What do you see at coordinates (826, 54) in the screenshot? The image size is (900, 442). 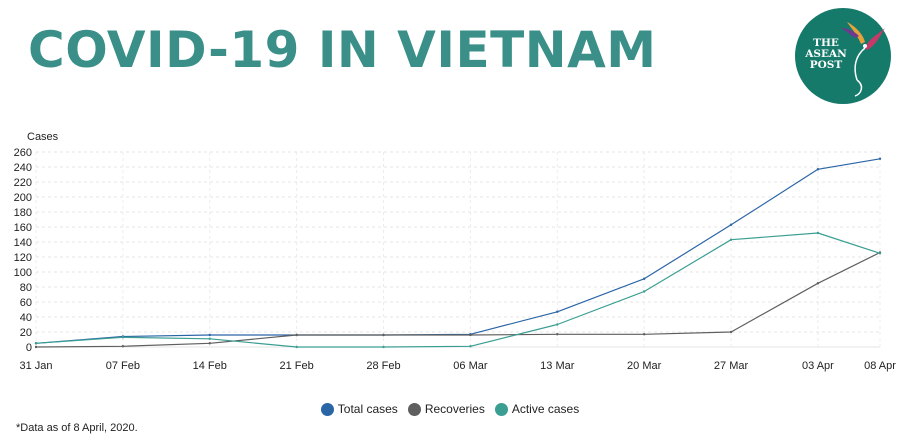 I see `logo-line-asean: ASEAN` at bounding box center [826, 54].